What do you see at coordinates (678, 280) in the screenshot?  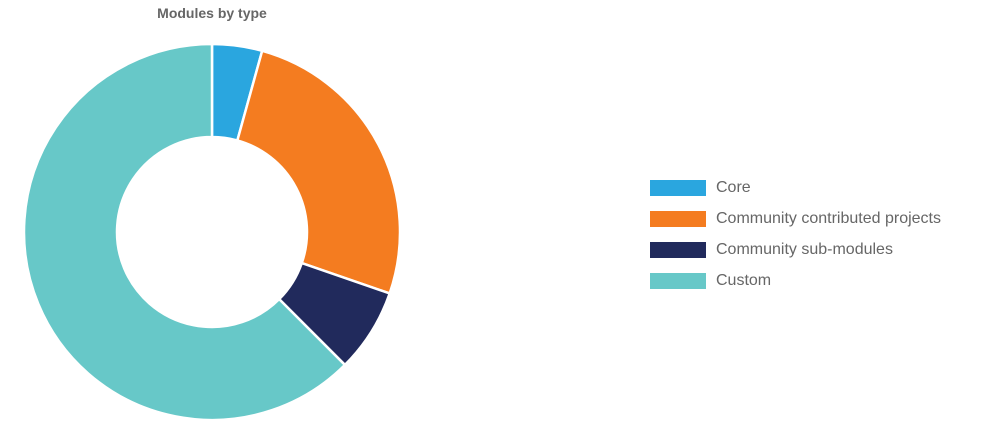 I see `legend-swatch-custom` at bounding box center [678, 280].